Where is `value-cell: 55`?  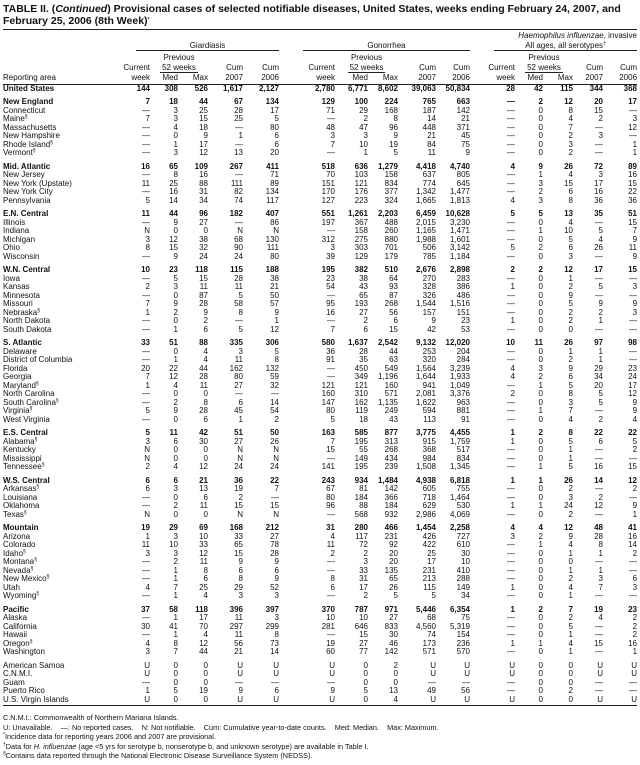 value-cell: 55 is located at coordinates (363, 449).